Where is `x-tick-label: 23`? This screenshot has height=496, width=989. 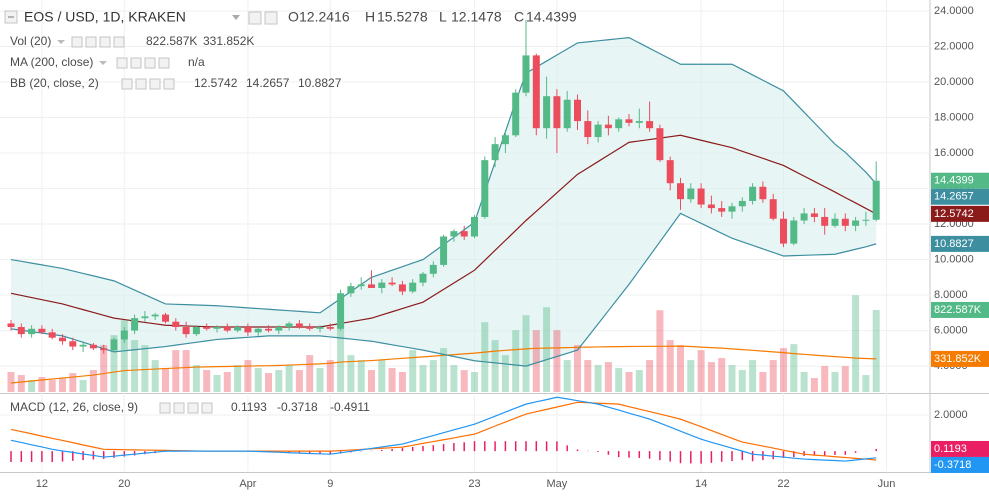 x-tick-label: 23 is located at coordinates (474, 484).